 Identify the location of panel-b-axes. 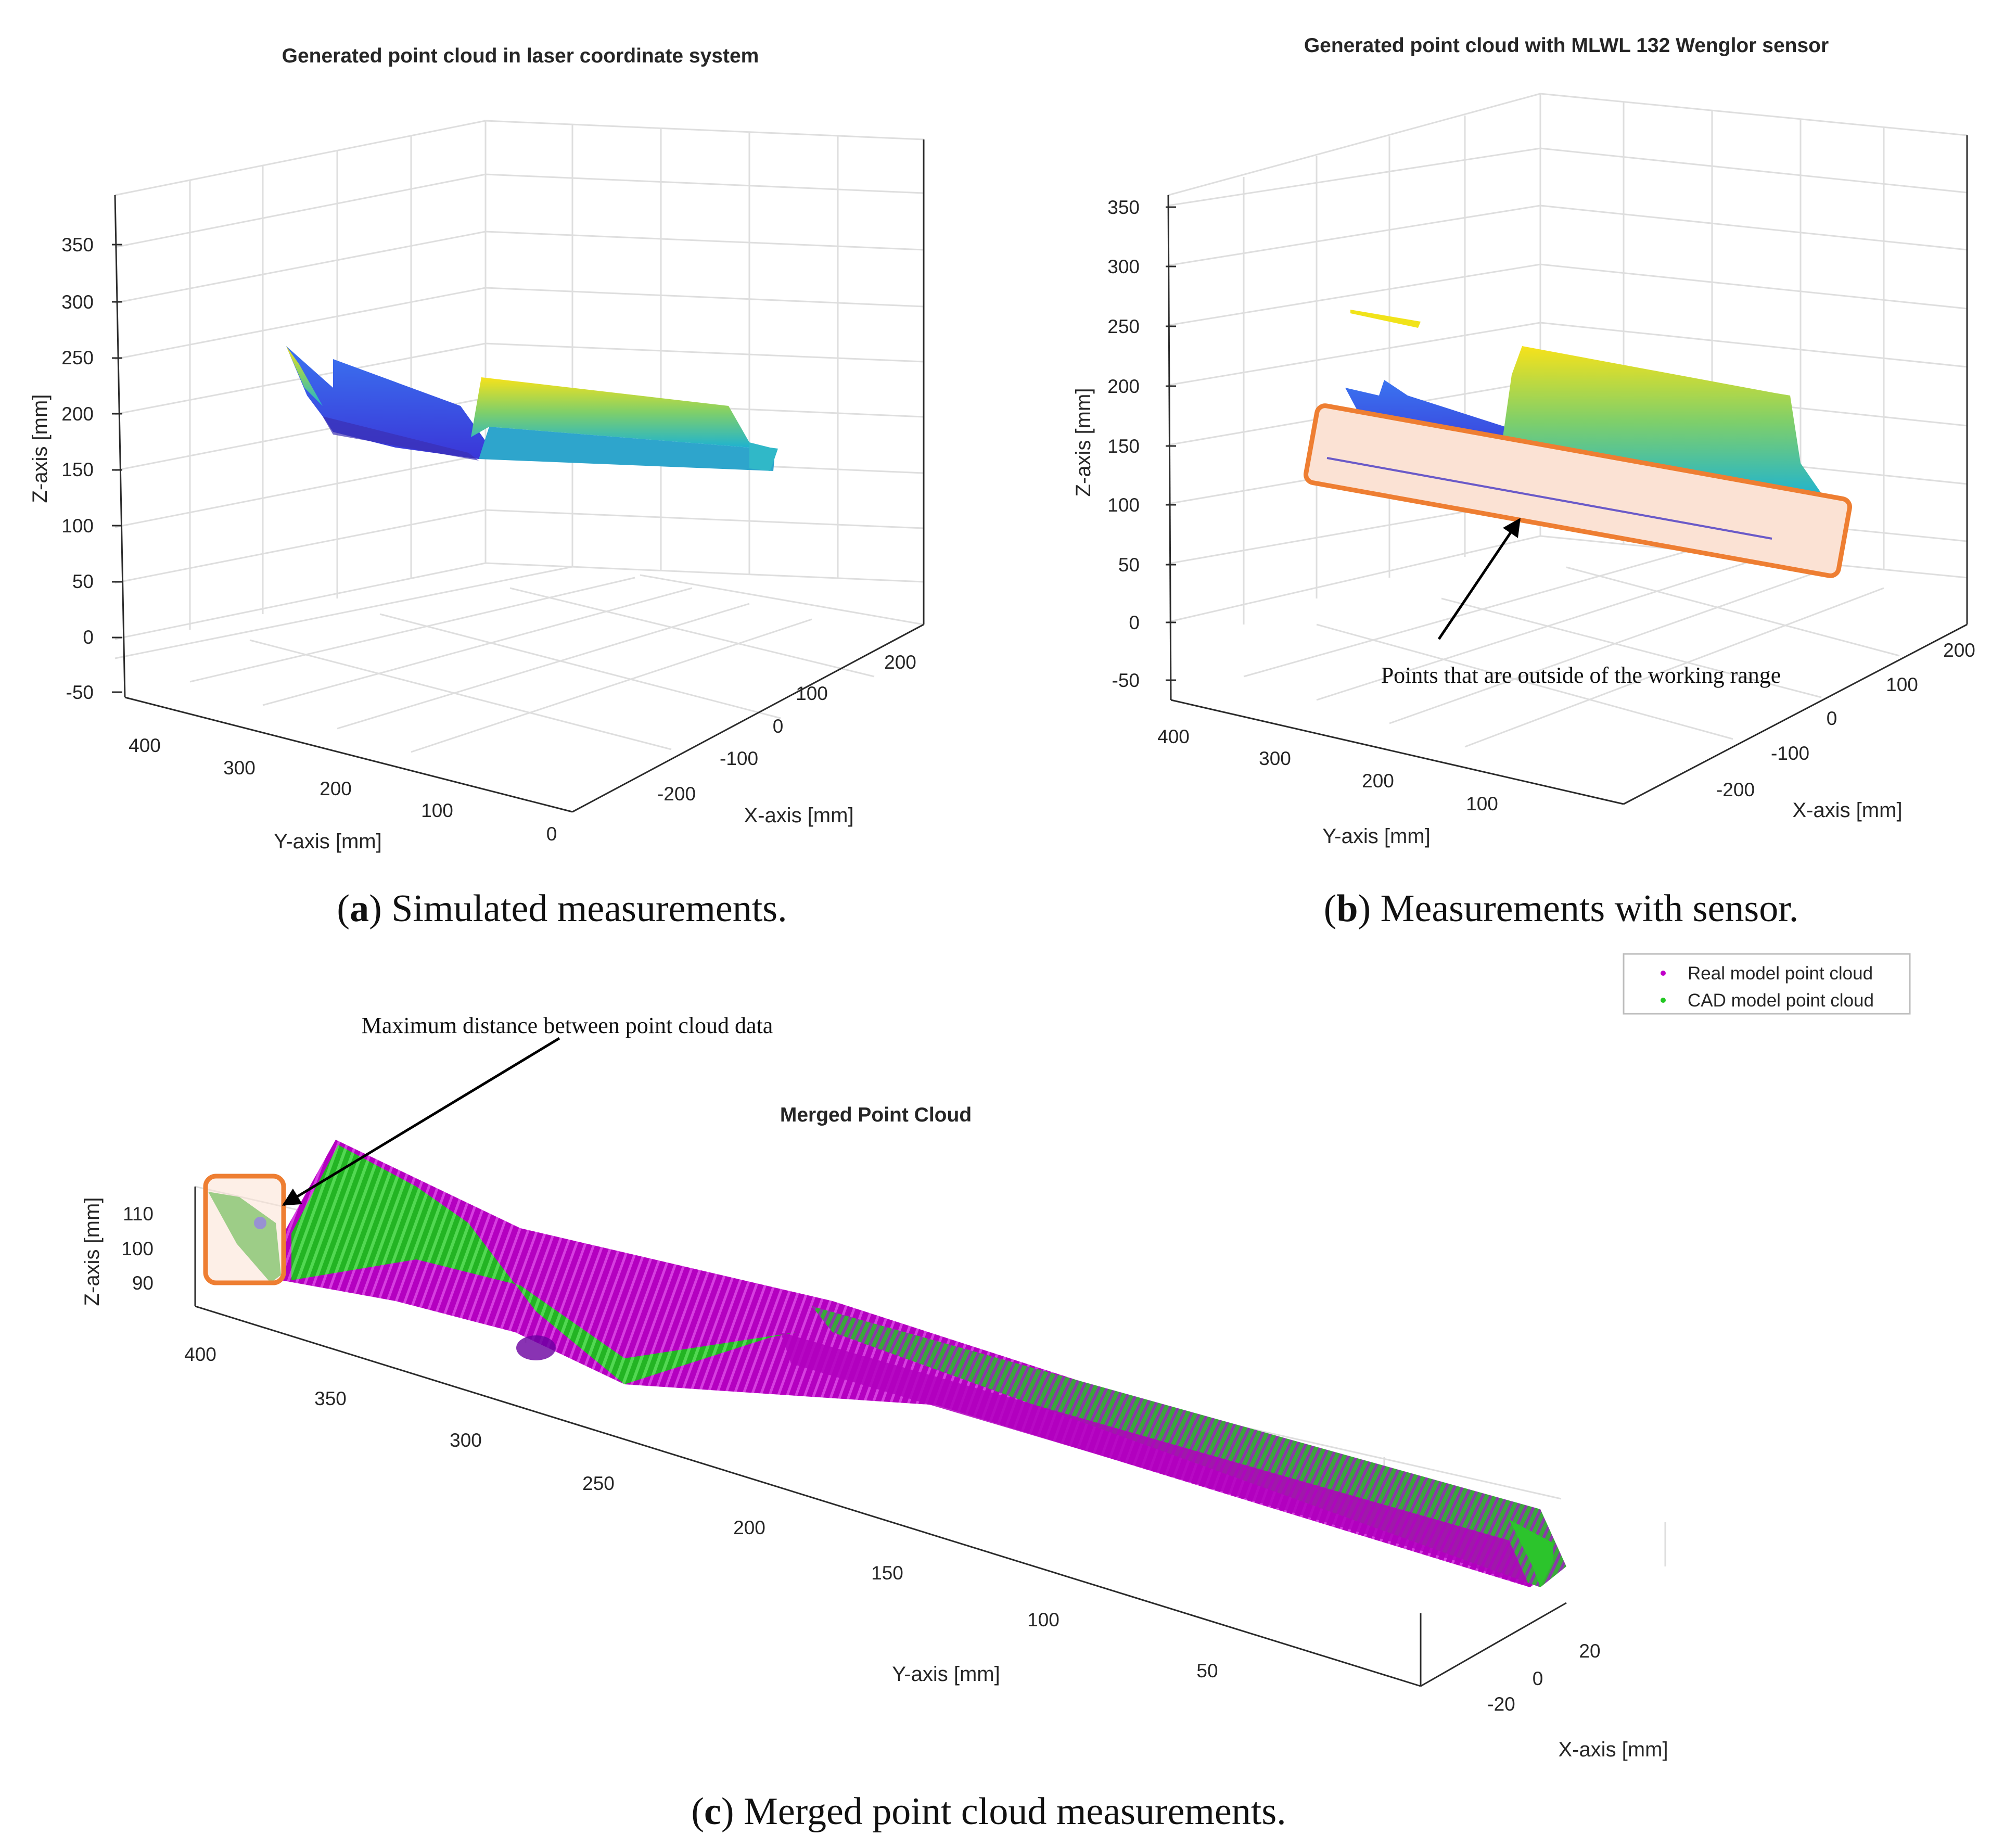
(1568, 470).